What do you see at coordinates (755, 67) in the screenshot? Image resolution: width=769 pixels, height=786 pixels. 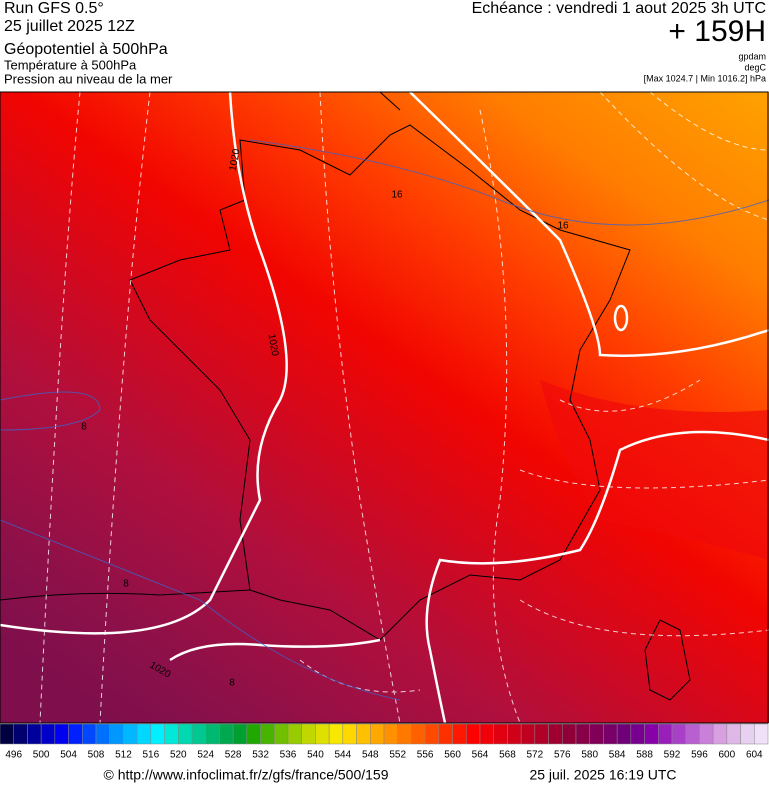 I see `header-right-line: degC` at bounding box center [755, 67].